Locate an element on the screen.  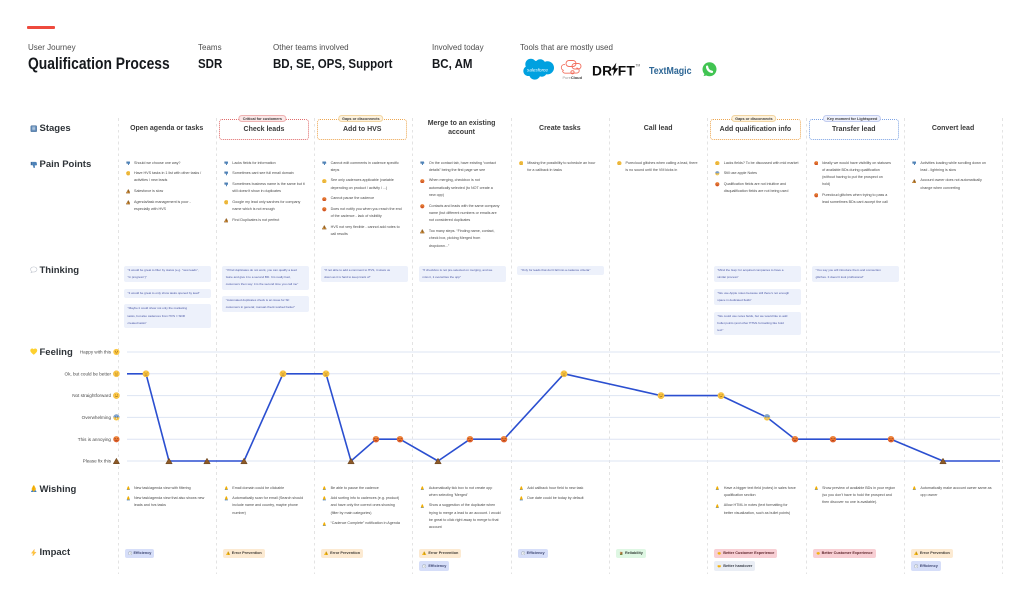
svg-text: FT is located at coordinates (627, 71).